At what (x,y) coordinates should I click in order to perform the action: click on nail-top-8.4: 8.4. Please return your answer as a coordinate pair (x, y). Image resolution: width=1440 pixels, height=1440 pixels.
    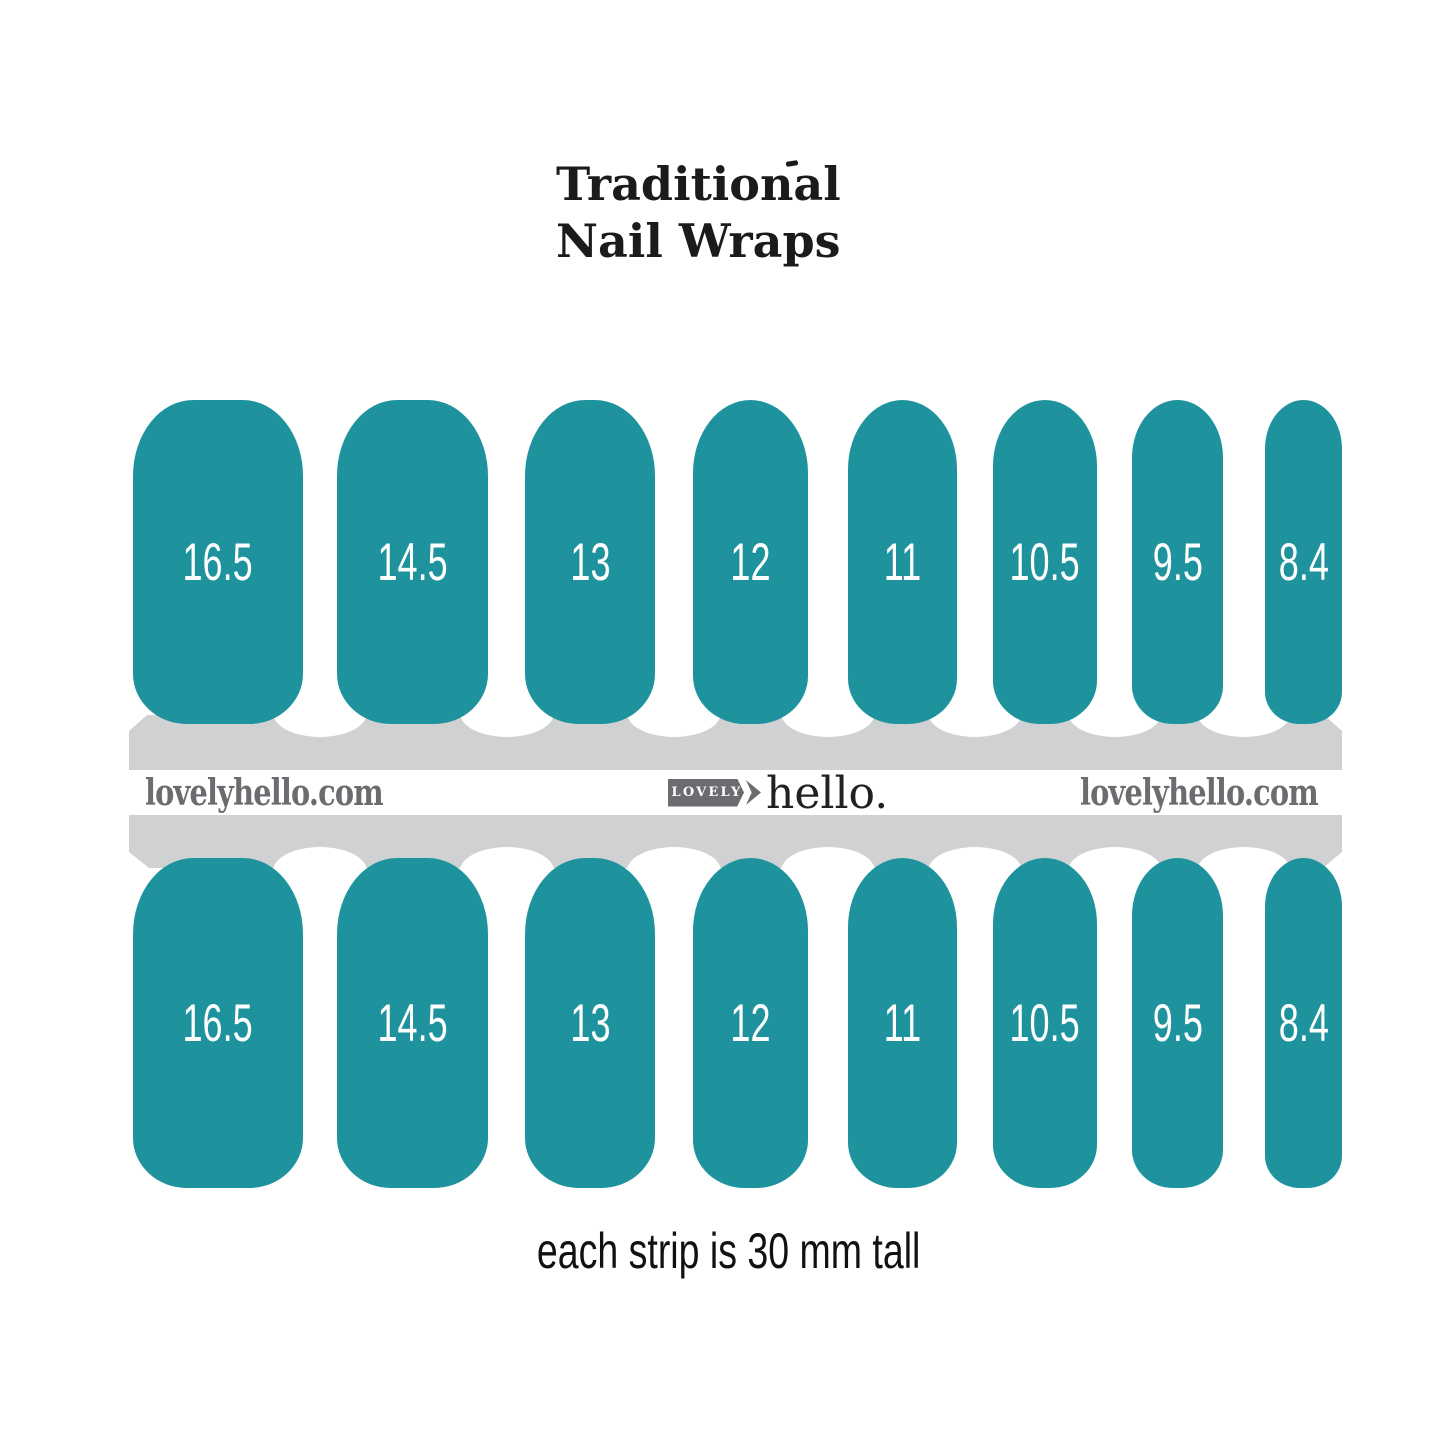
    Looking at the image, I should click on (1303, 562).